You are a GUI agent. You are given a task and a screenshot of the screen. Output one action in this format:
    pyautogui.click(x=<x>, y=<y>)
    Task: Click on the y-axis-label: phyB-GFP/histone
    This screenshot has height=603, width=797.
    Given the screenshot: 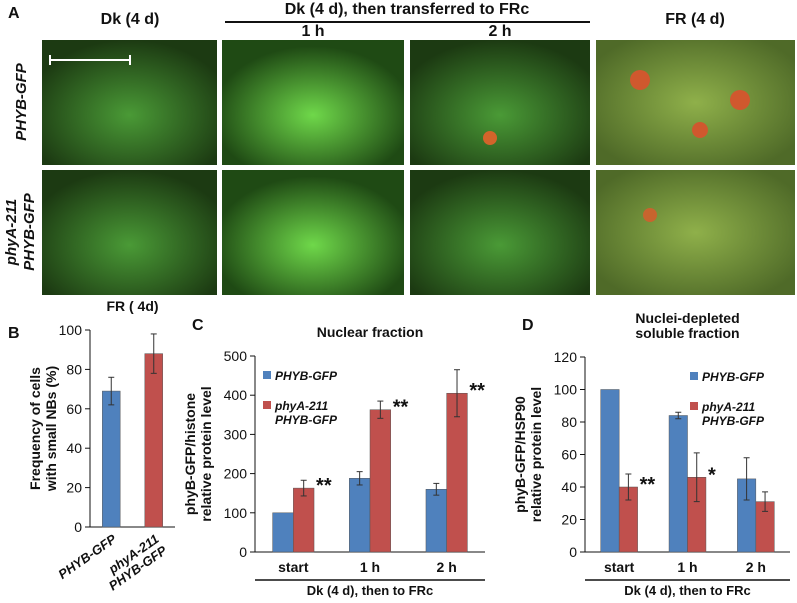 What is the action you would take?
    pyautogui.click(x=190, y=454)
    